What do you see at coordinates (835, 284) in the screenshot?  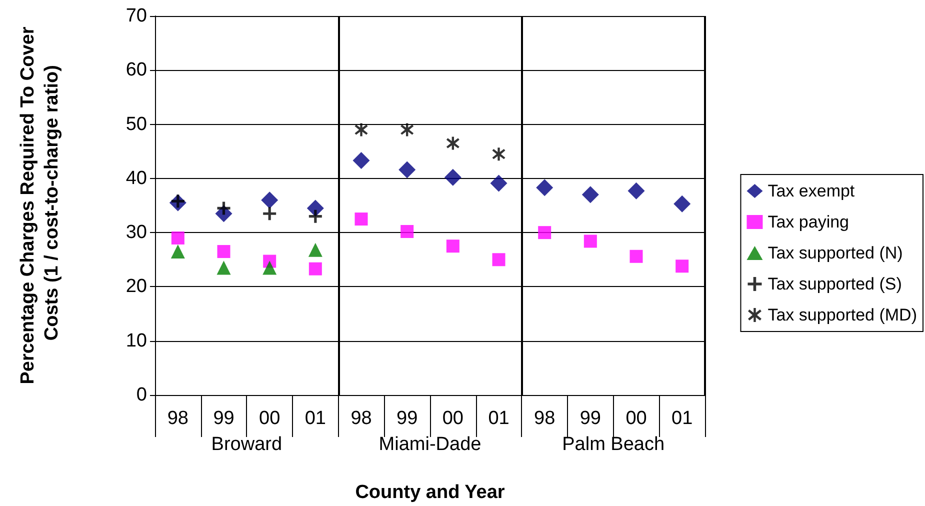 I see `legend-label: Tax supported (S)` at bounding box center [835, 284].